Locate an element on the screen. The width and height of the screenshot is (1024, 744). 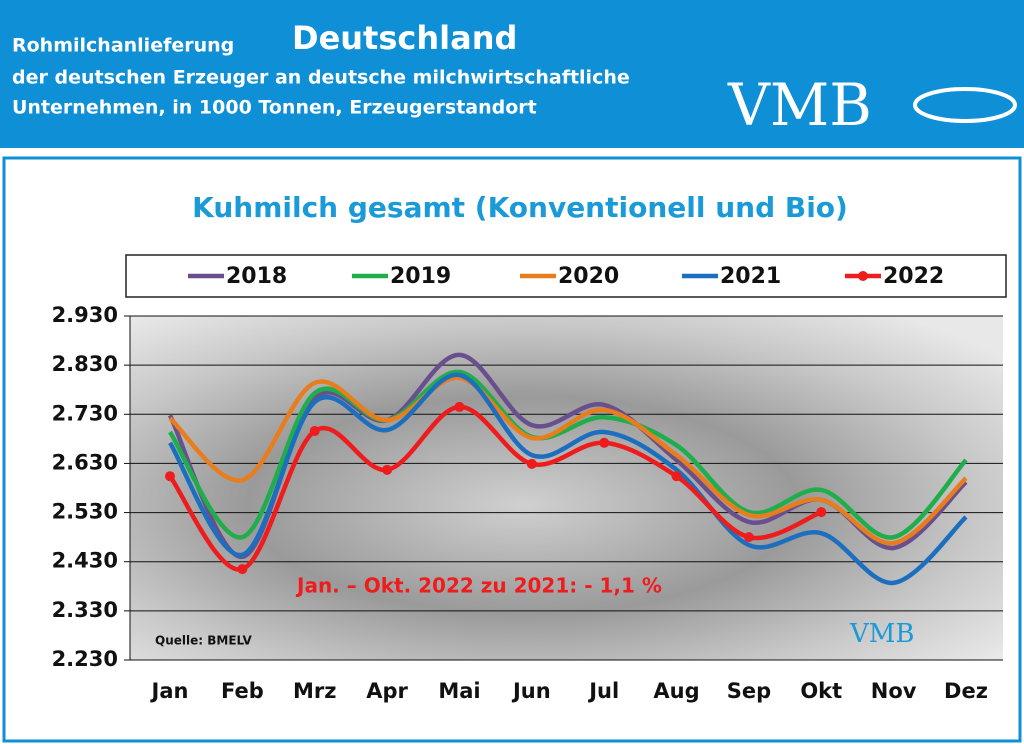
y-tick-label: 2.630 is located at coordinates (85, 462).